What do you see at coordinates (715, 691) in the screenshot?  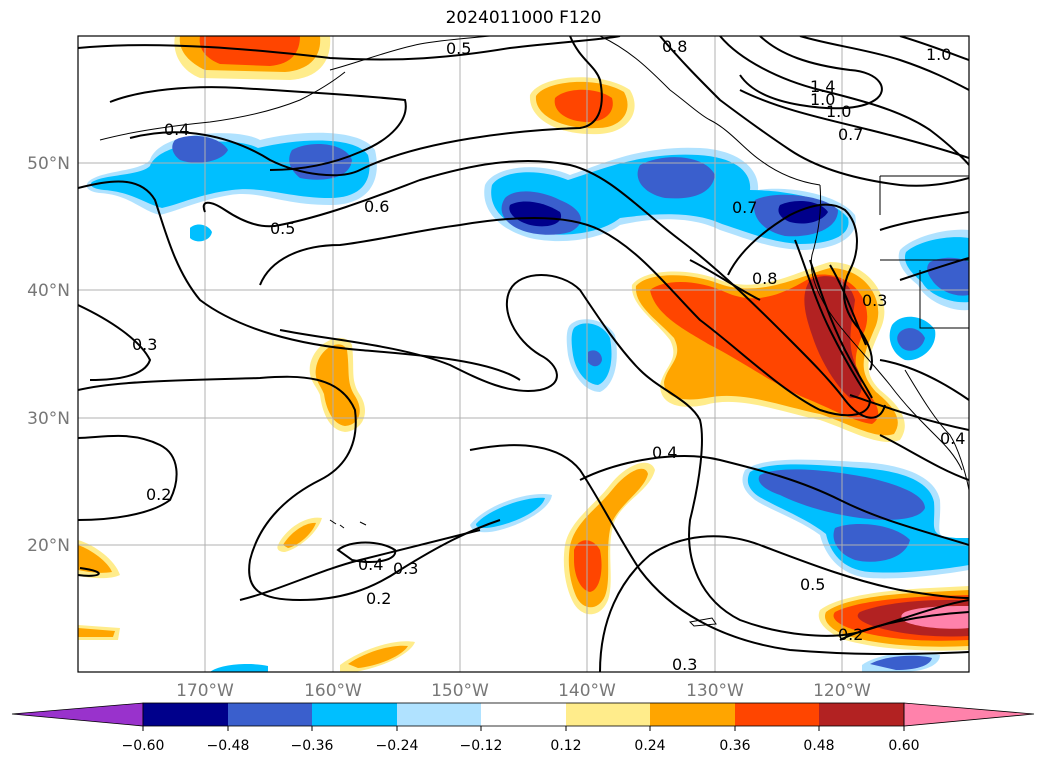 I see `lon-label: 130°W` at bounding box center [715, 691].